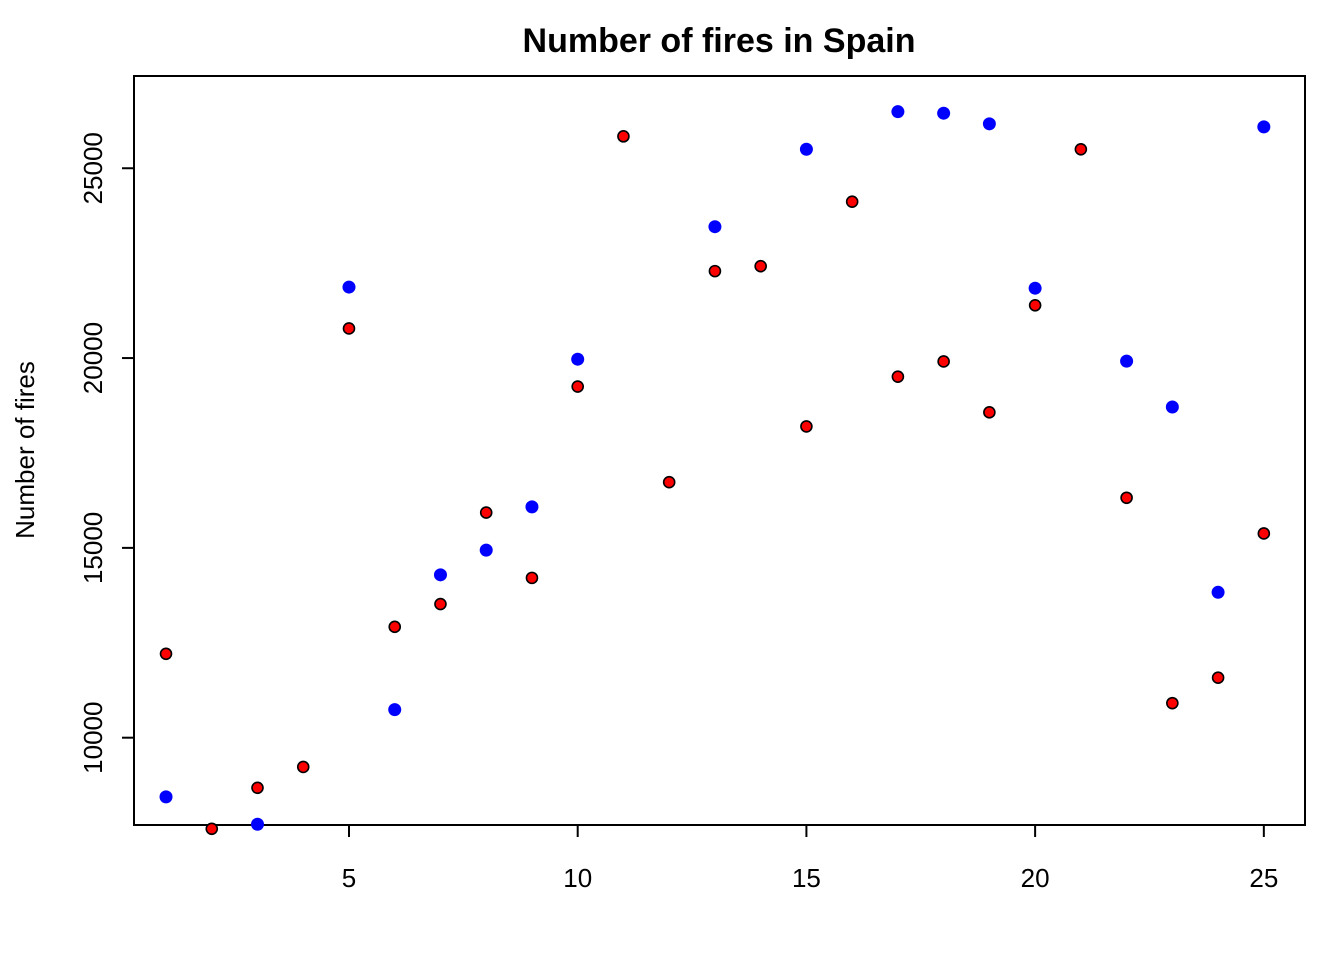  What do you see at coordinates (577, 878) in the screenshot?
I see `x-tick-label: 10` at bounding box center [577, 878].